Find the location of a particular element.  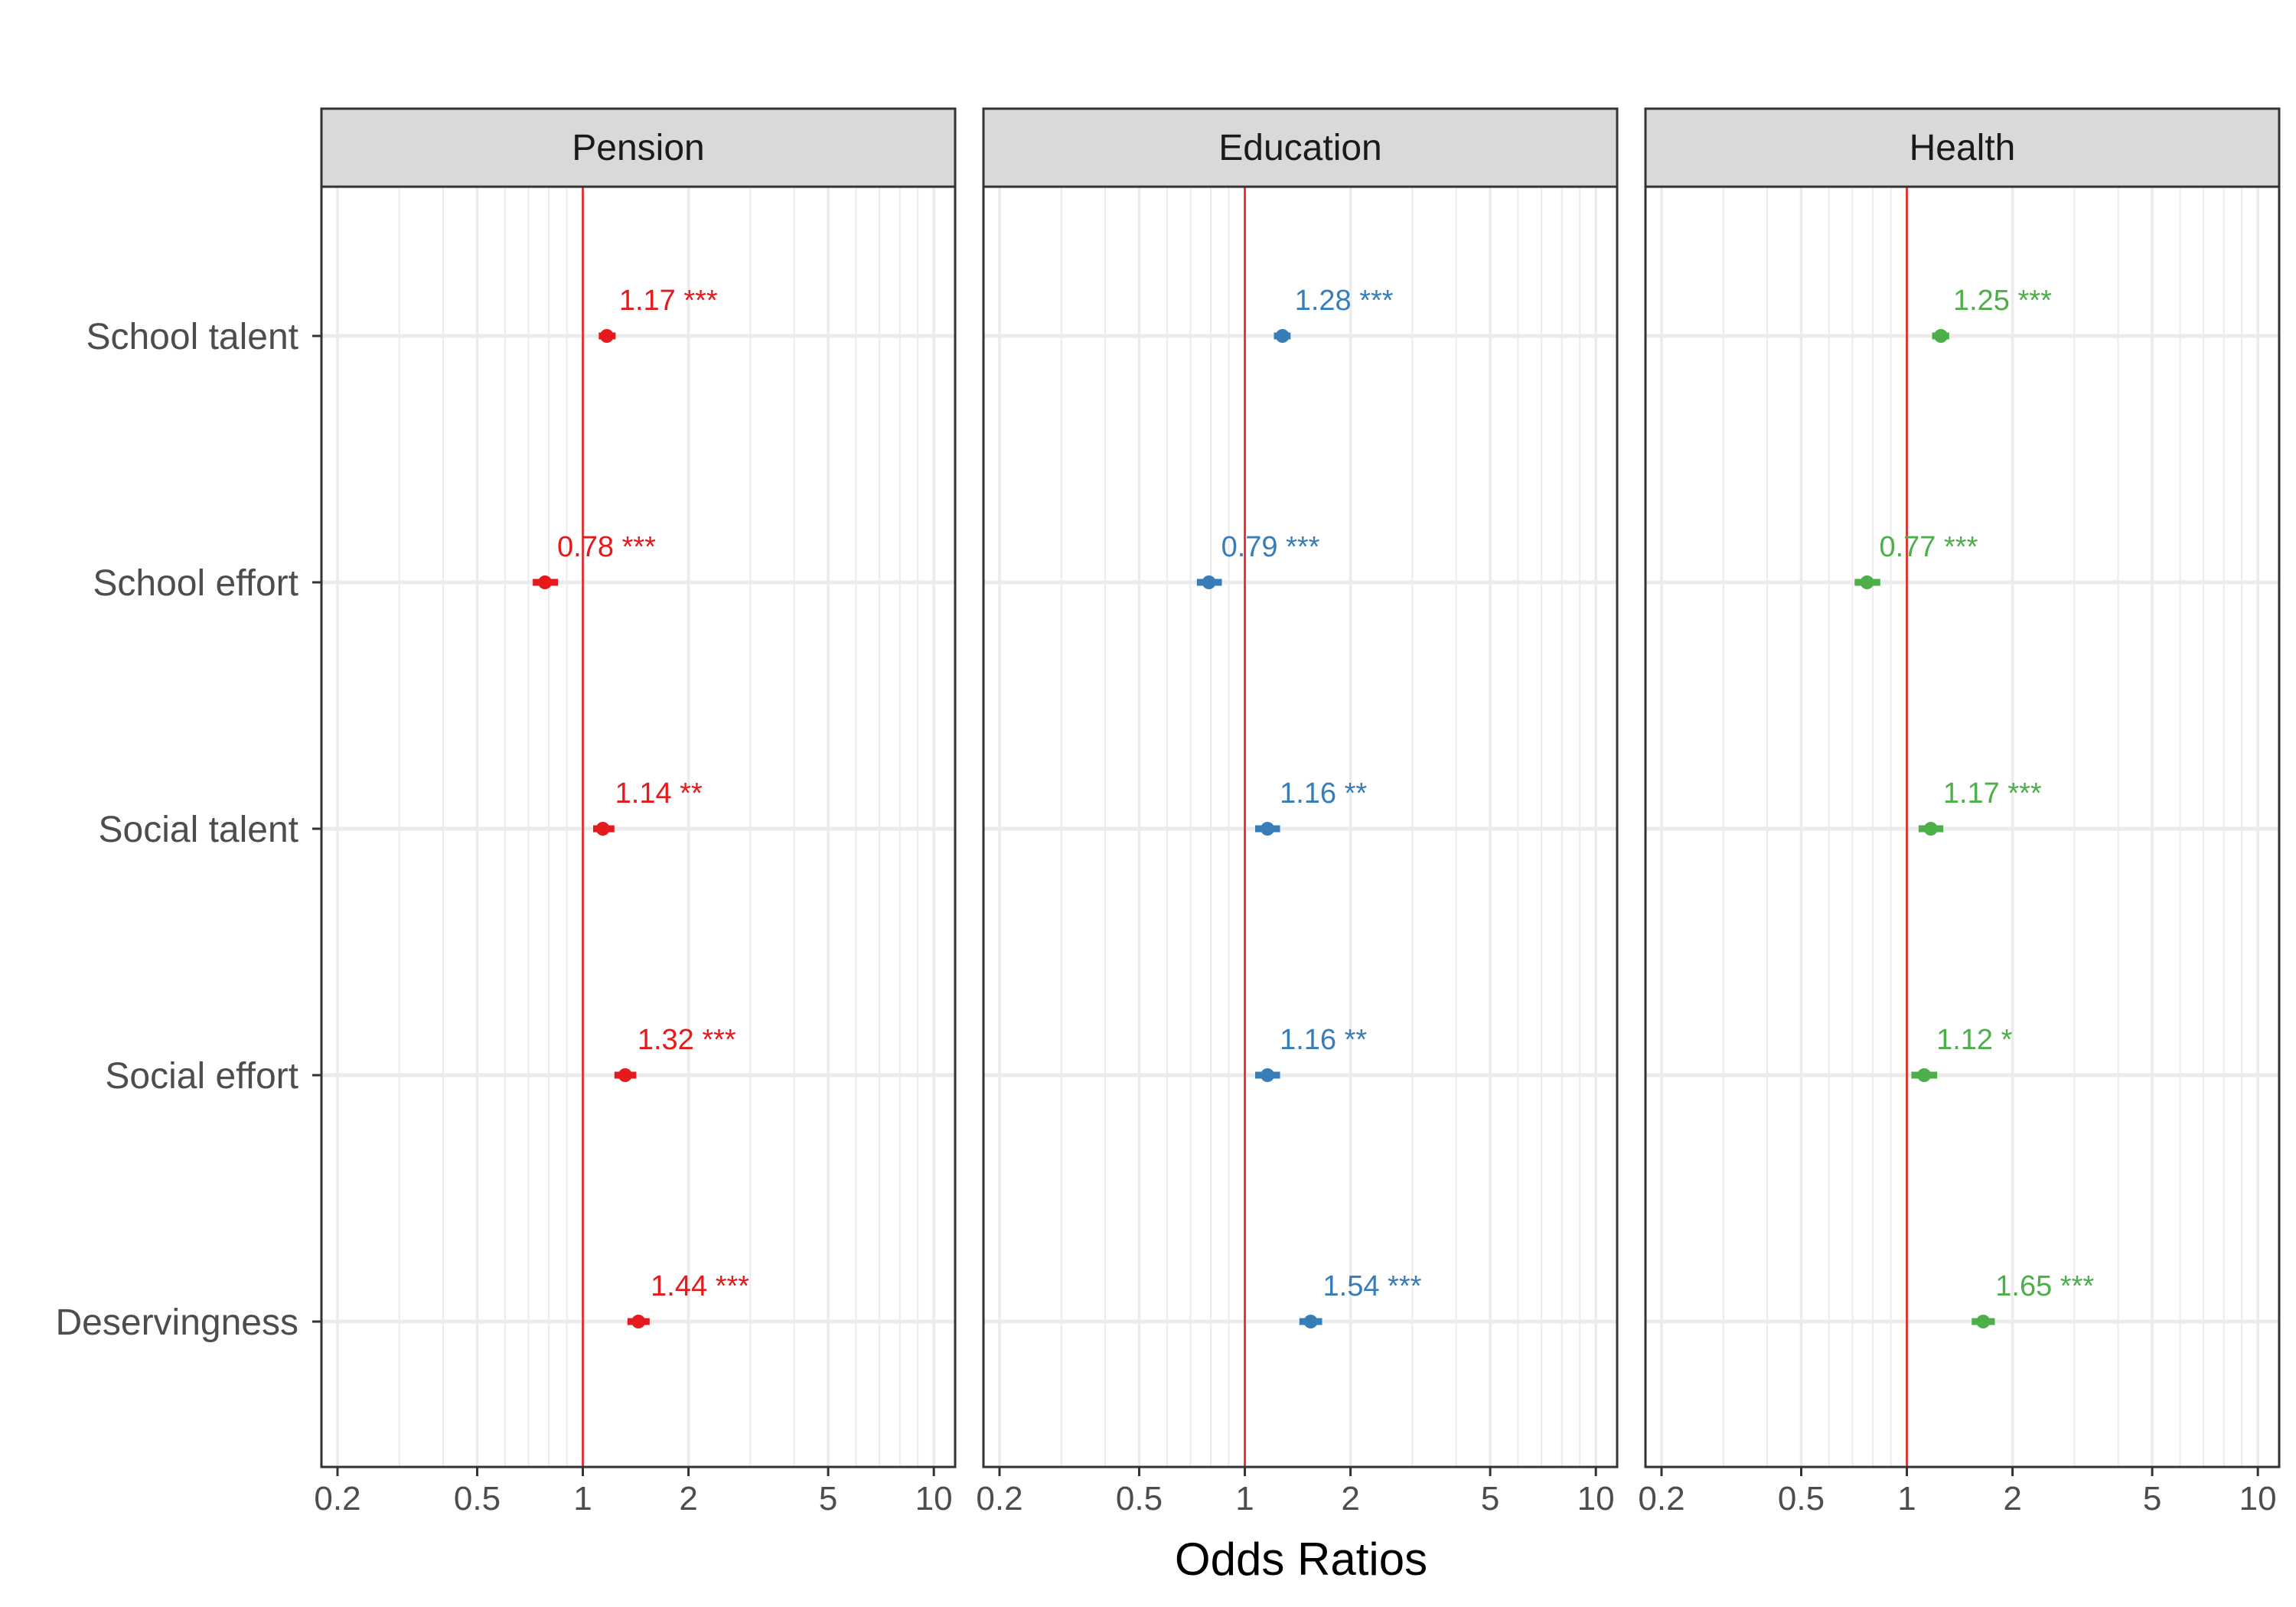

y-tick-label: Social effort is located at coordinates (201, 1076).